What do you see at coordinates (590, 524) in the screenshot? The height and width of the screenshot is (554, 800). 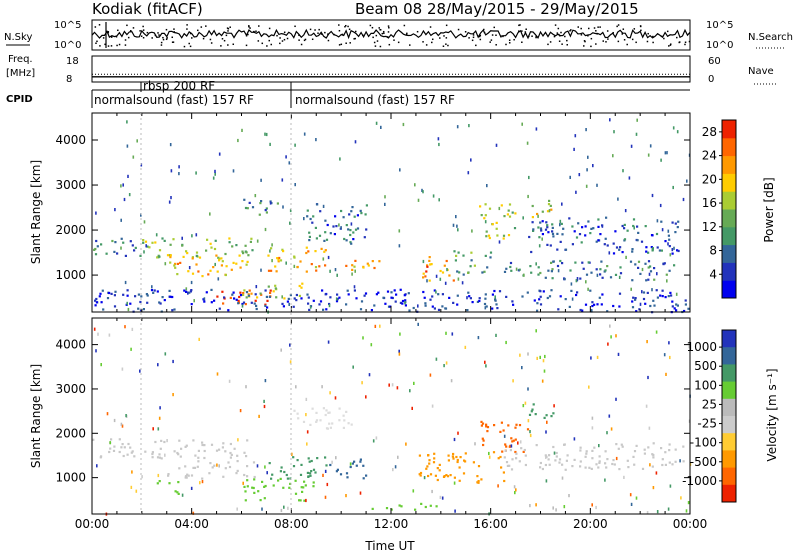 I see `x-tick-label: 20:00` at bounding box center [590, 524].